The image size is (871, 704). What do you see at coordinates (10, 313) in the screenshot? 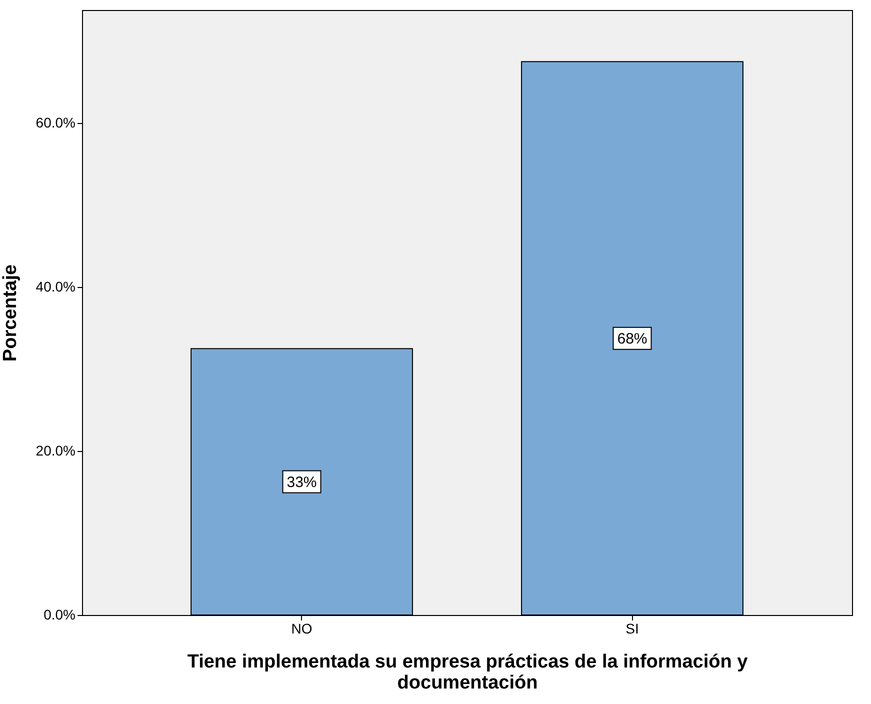
I see `y-axis-title: Porcentaje` at bounding box center [10, 313].